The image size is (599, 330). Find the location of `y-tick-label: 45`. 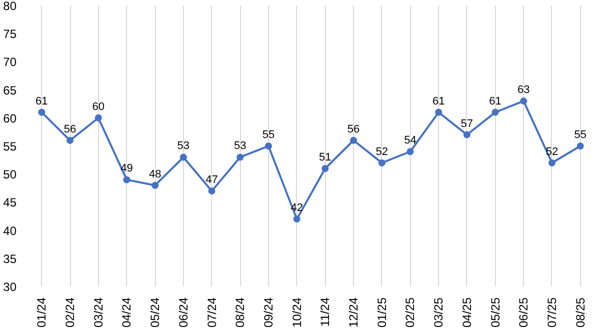

y-tick-label: 45 is located at coordinates (10, 203).